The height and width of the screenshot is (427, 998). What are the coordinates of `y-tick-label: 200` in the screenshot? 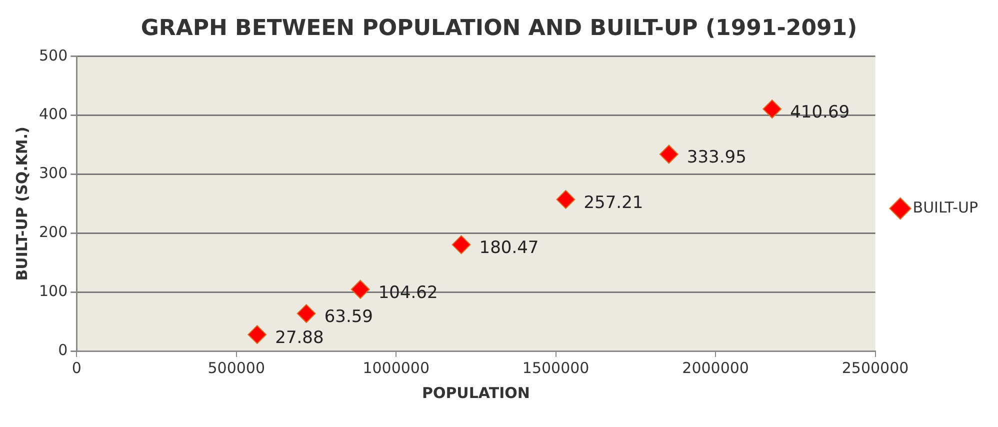 It's located at (53, 232).